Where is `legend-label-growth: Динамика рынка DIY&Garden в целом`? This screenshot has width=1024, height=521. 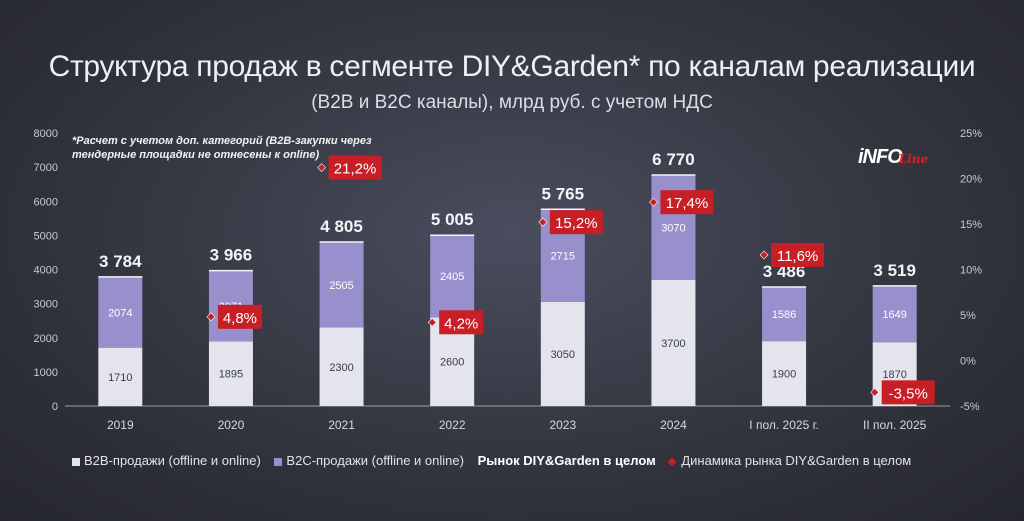 legend-label-growth: Динамика рынка DIY&Garden в целом is located at coordinates (796, 461).